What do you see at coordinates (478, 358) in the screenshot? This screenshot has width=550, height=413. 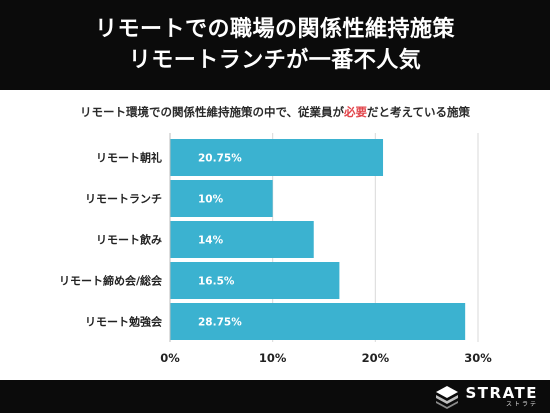 I see `x-tick-label: 30%` at bounding box center [478, 358].